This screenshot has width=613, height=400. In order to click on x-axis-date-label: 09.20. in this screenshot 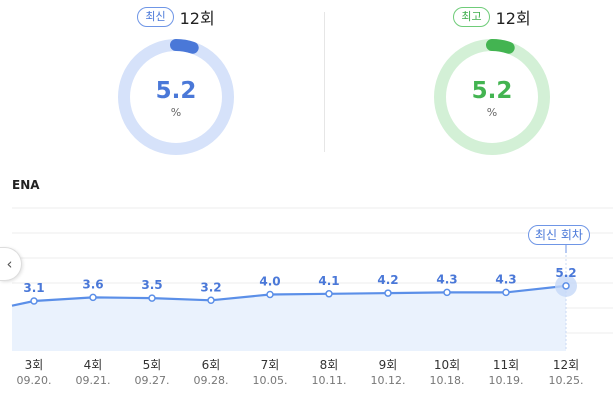, I will do `click(34, 380)`.